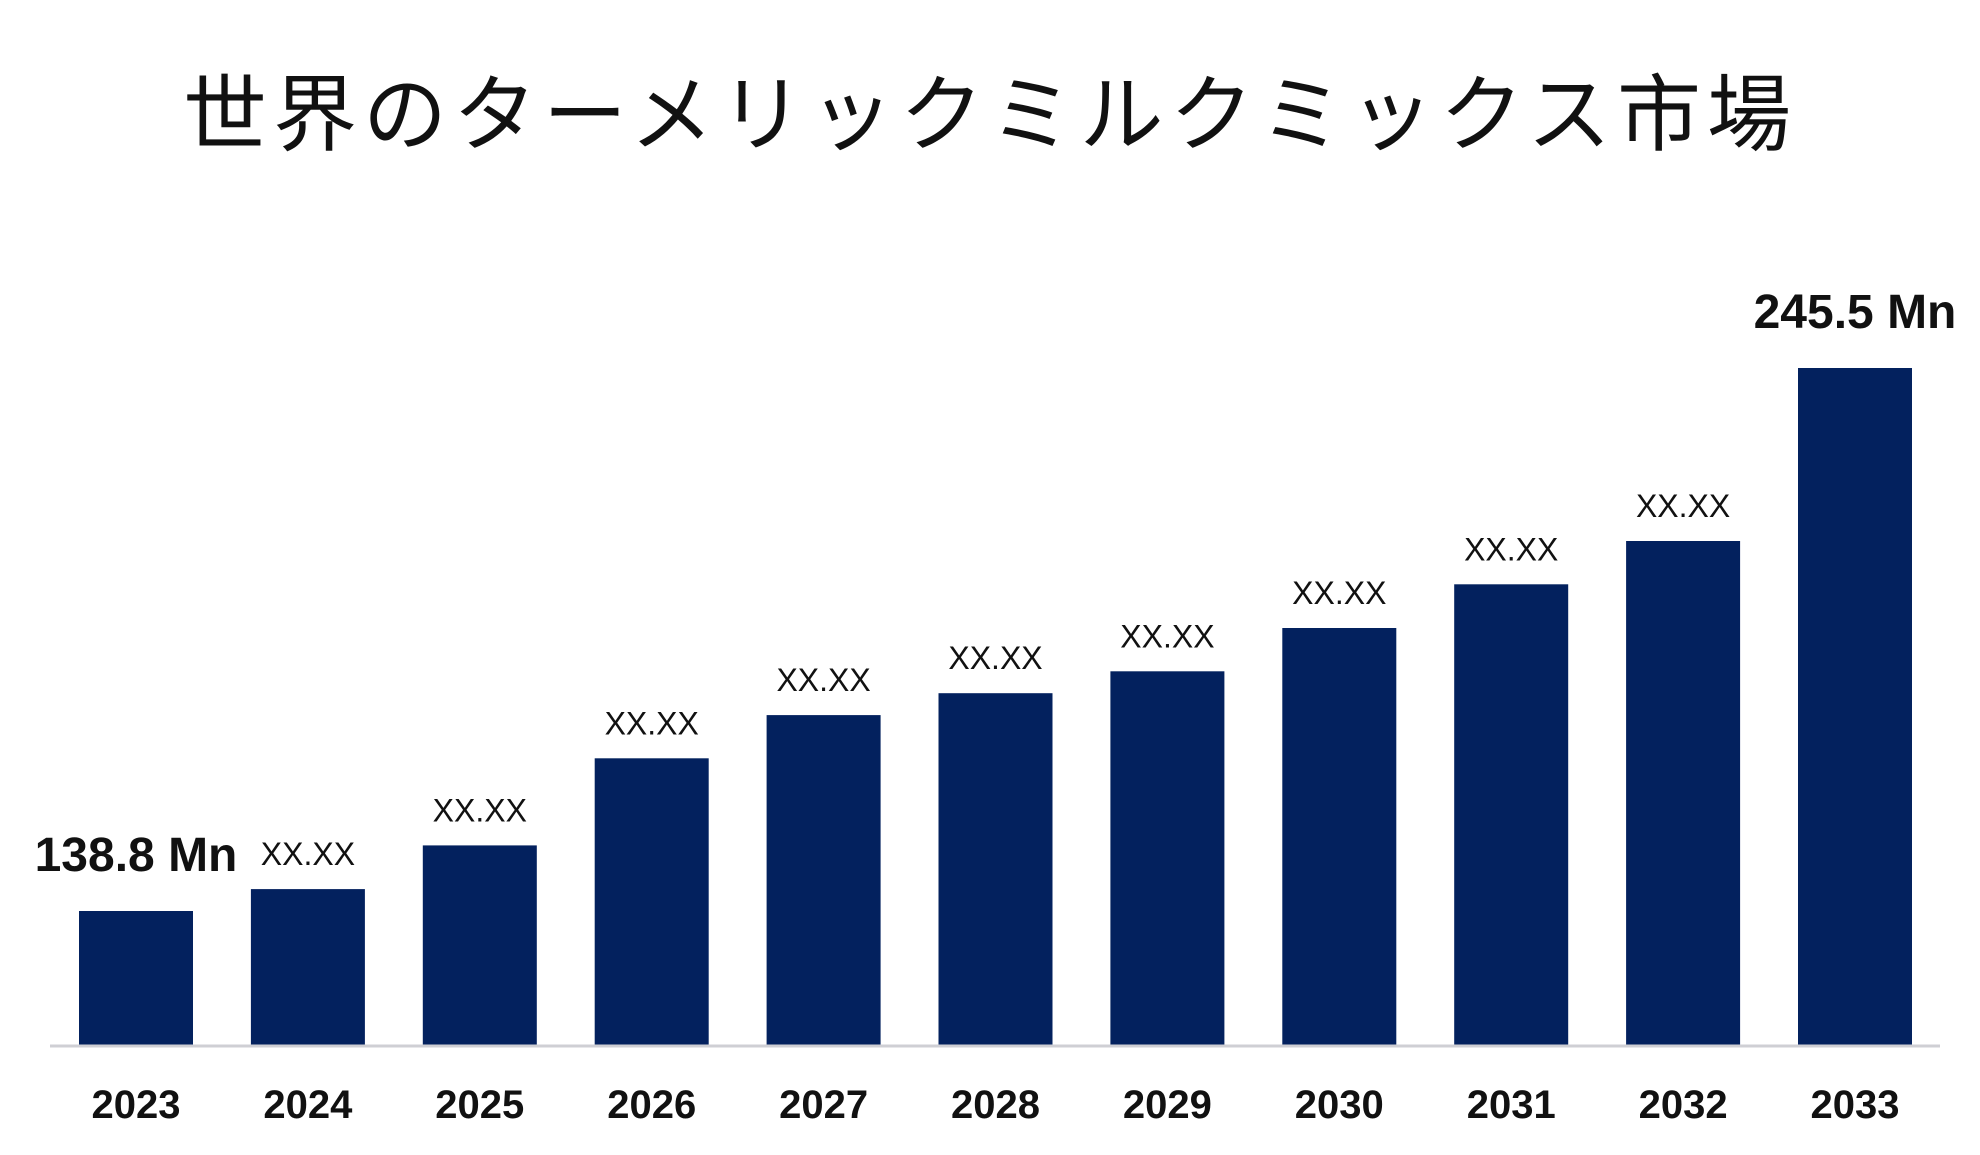  I want to click on x-tick-label-2026: 2026, so click(651, 1105).